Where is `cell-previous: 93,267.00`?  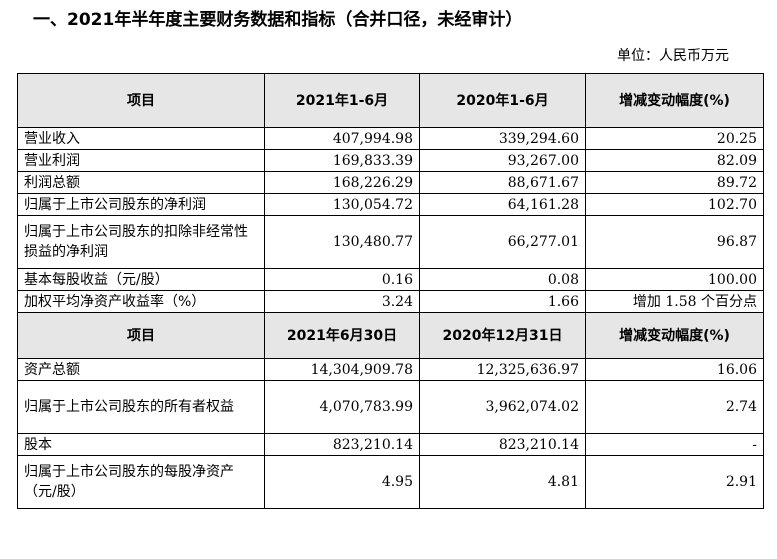 cell-previous: 93,267.00 is located at coordinates (502, 160).